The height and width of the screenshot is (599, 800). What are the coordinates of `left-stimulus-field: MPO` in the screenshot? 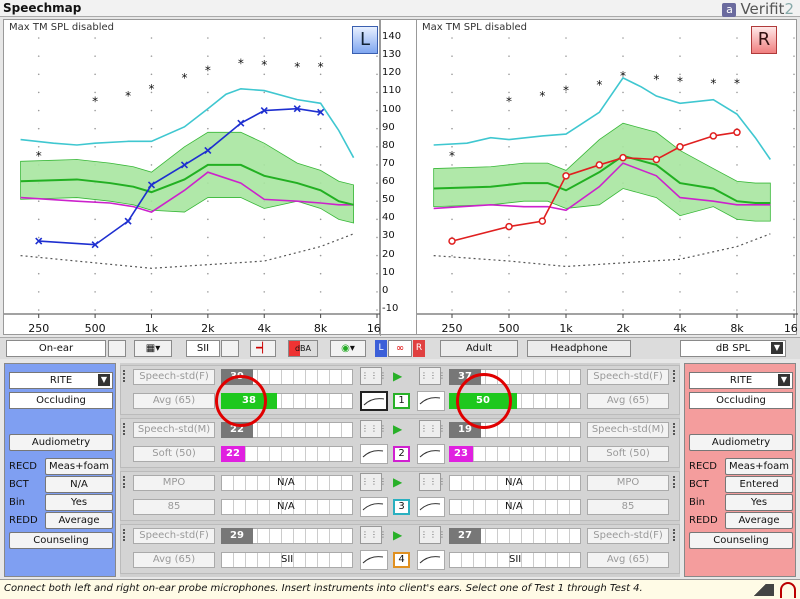 It's located at (174, 483).